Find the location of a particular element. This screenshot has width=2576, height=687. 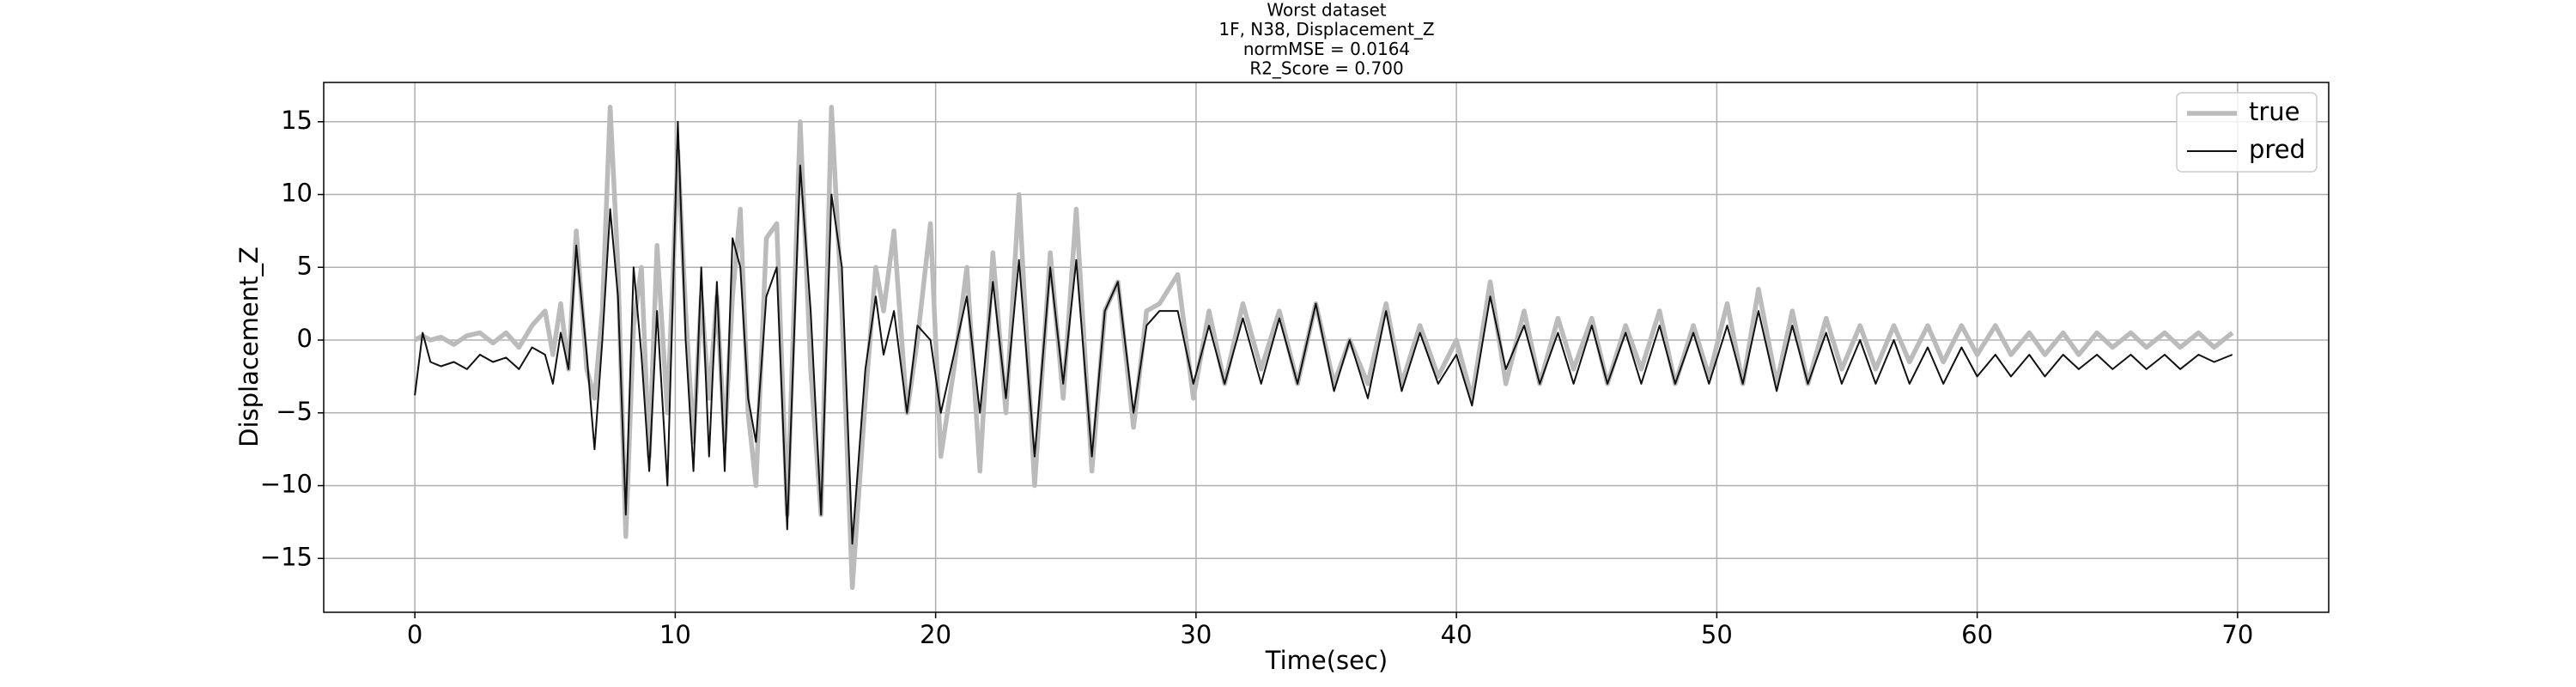

x-tick-label: 50 is located at coordinates (1717, 634).